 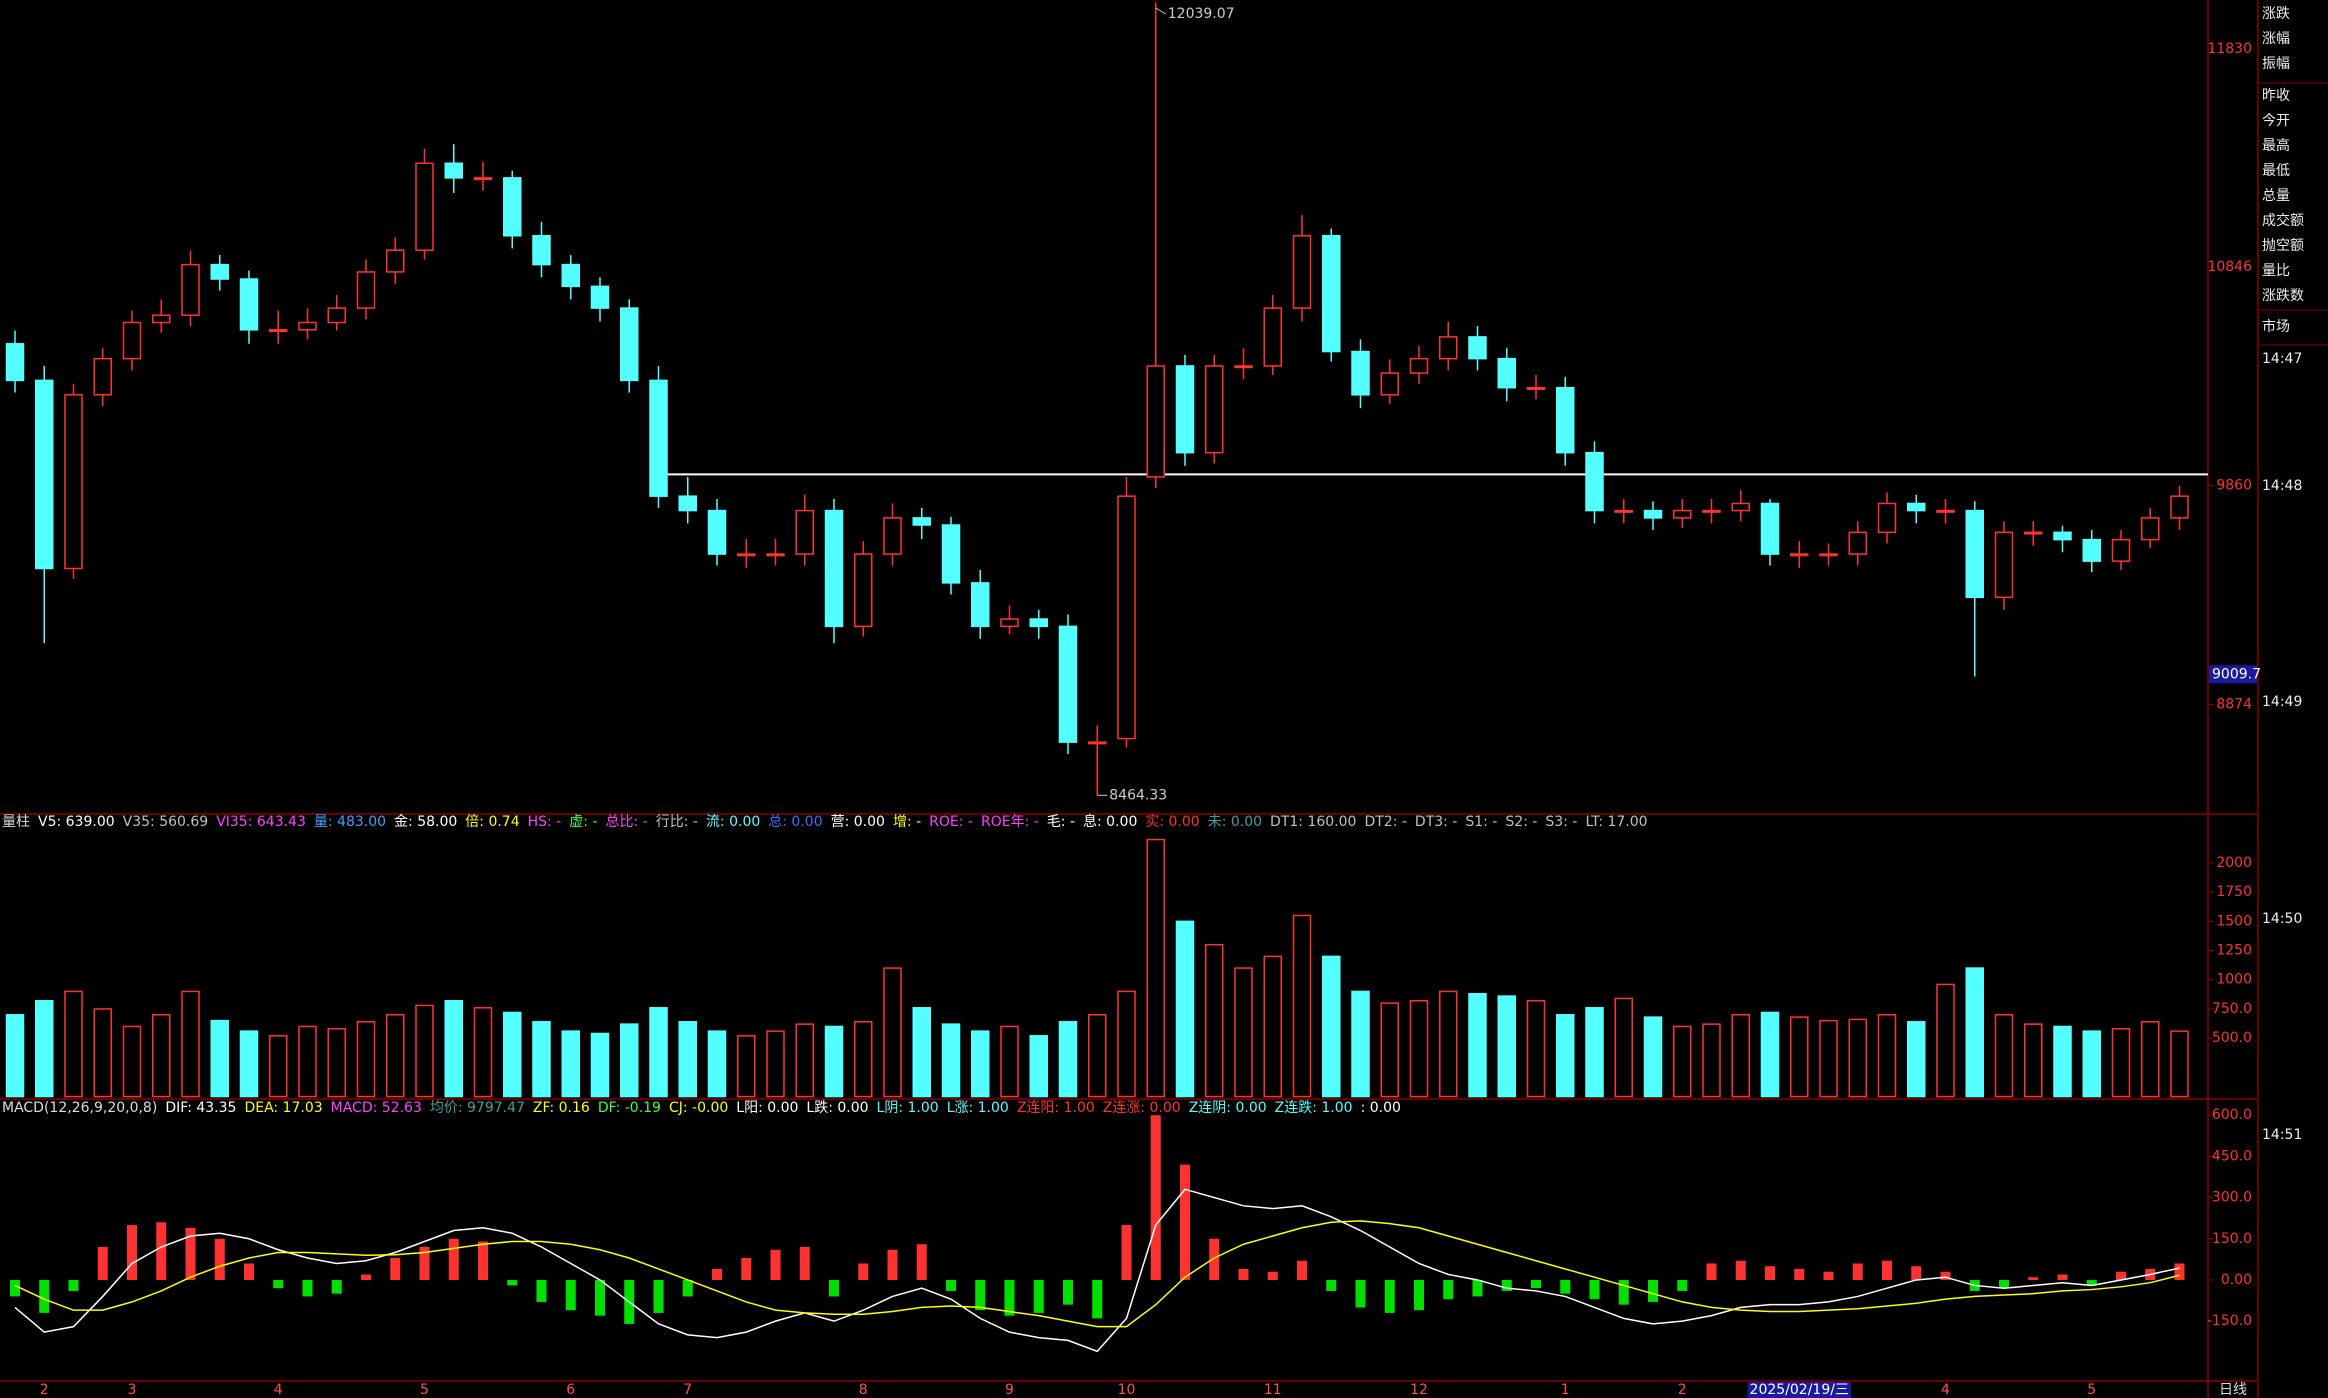 I want to click on indicator-label: VI35: 643.43, so click(x=261, y=822).